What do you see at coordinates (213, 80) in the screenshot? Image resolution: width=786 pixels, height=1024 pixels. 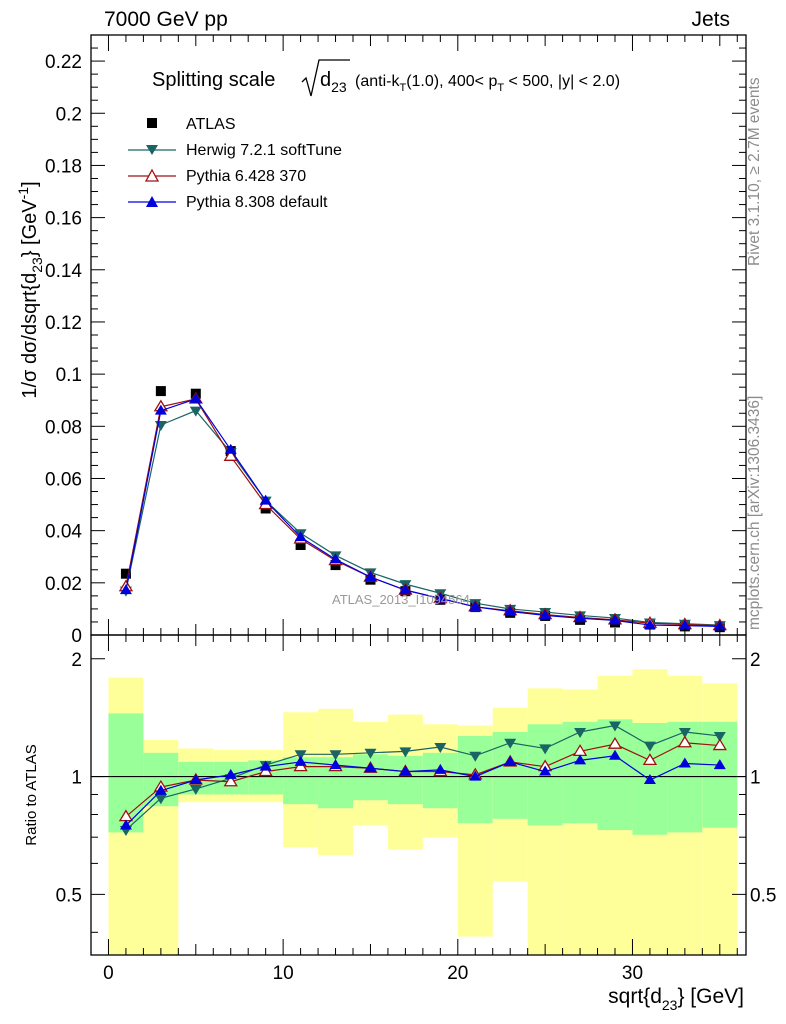 I see `chart-title: Splitting scale` at bounding box center [213, 80].